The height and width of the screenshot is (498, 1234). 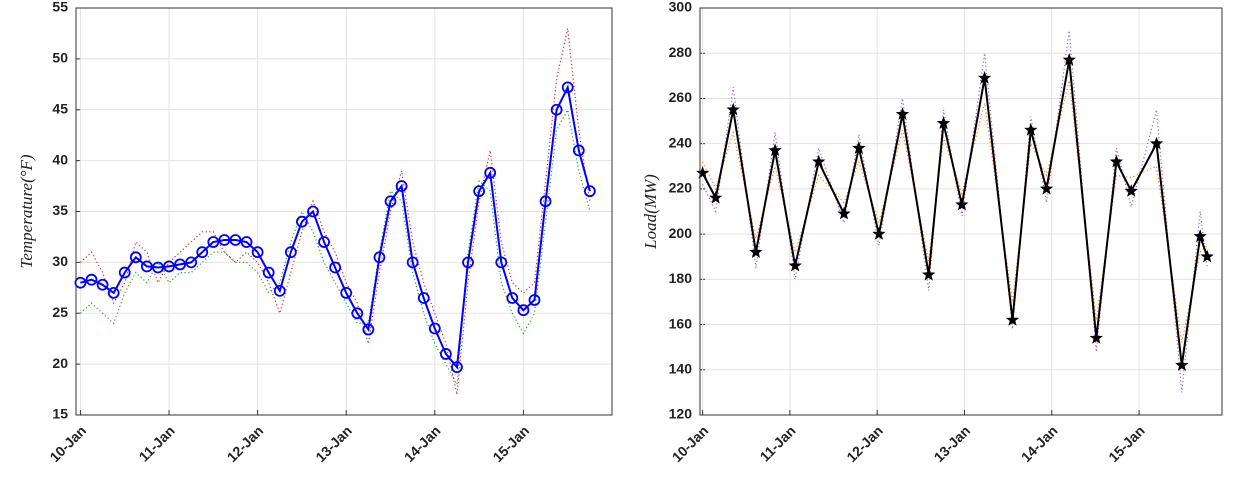 I want to click on y-tick-label: 160, so click(x=681, y=323).